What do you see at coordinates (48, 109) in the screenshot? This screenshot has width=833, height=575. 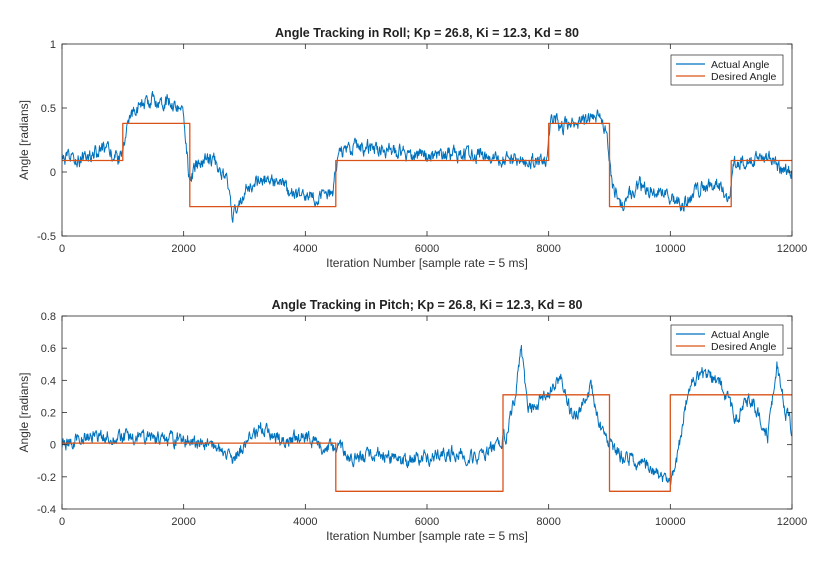 I see `y-tick-label: 0.5` at bounding box center [48, 109].